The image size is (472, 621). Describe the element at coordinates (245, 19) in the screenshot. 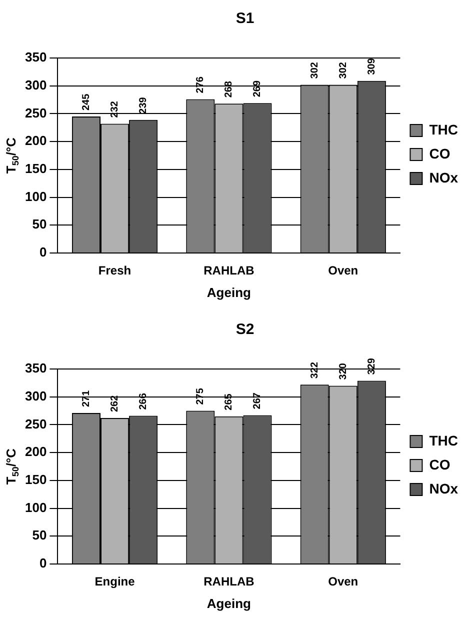

I see `chart-title: S1` at that location.